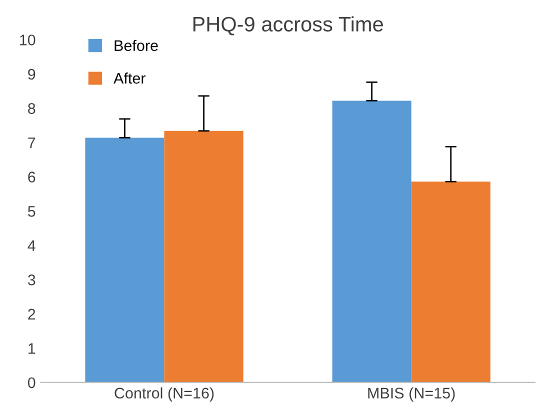 This screenshot has height=418, width=543. Describe the element at coordinates (32, 245) in the screenshot. I see `y-tick-label: 4` at that location.